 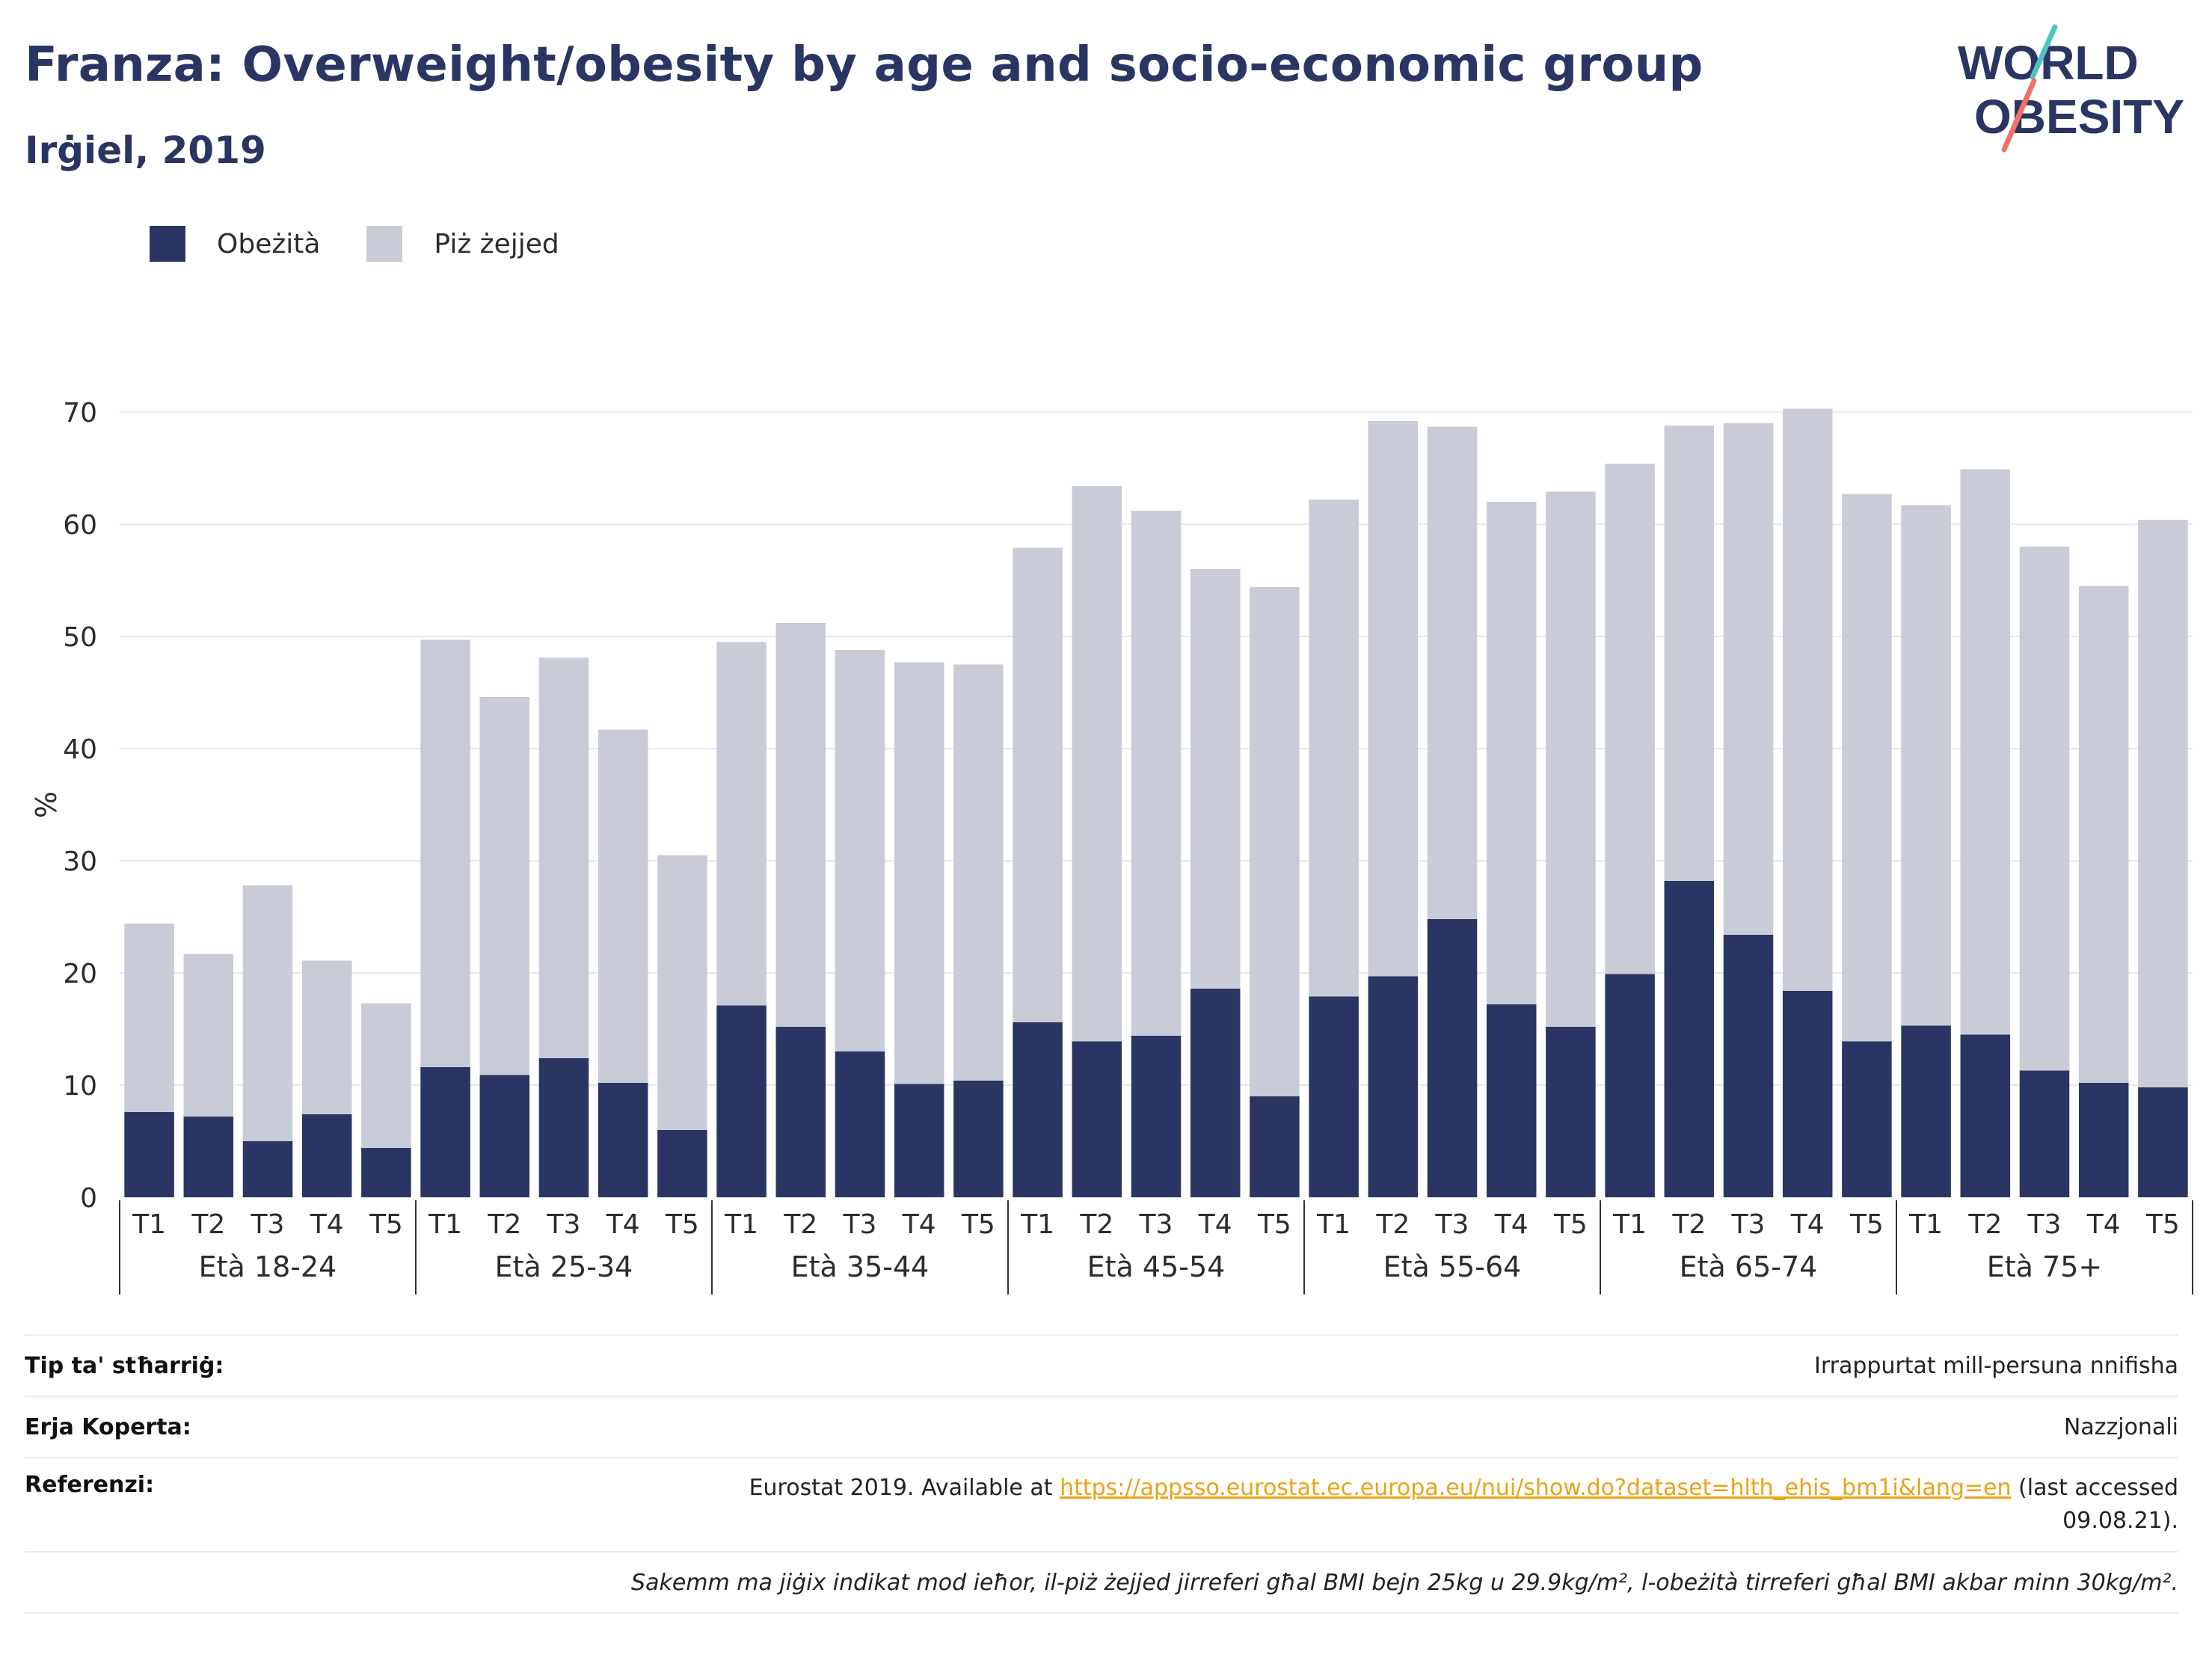 I want to click on info-key-area: Erja Koperta:, so click(x=108, y=1426).